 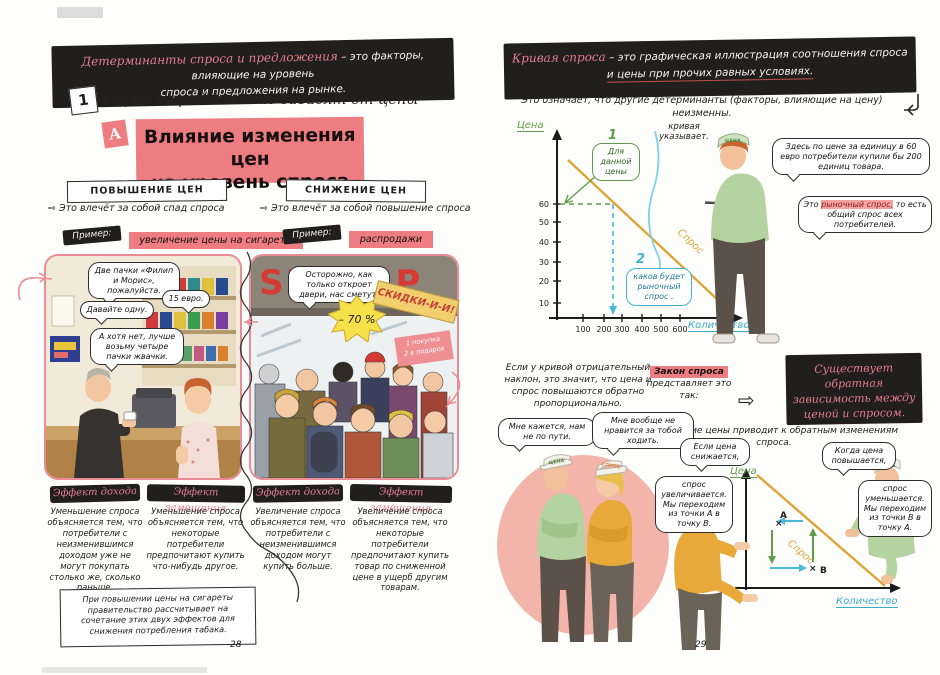 What do you see at coordinates (115, 134) in the screenshot?
I see `block-a-badge: А` at bounding box center [115, 134].